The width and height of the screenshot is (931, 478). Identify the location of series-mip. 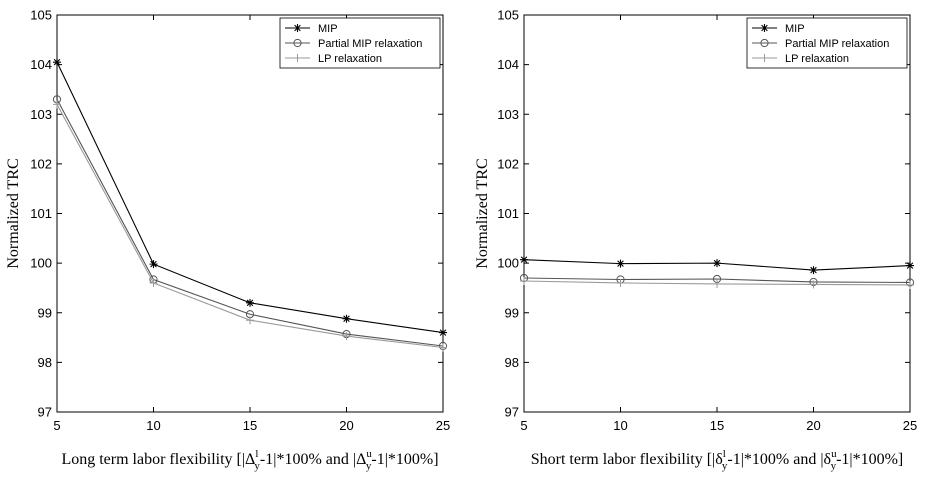
(717, 265).